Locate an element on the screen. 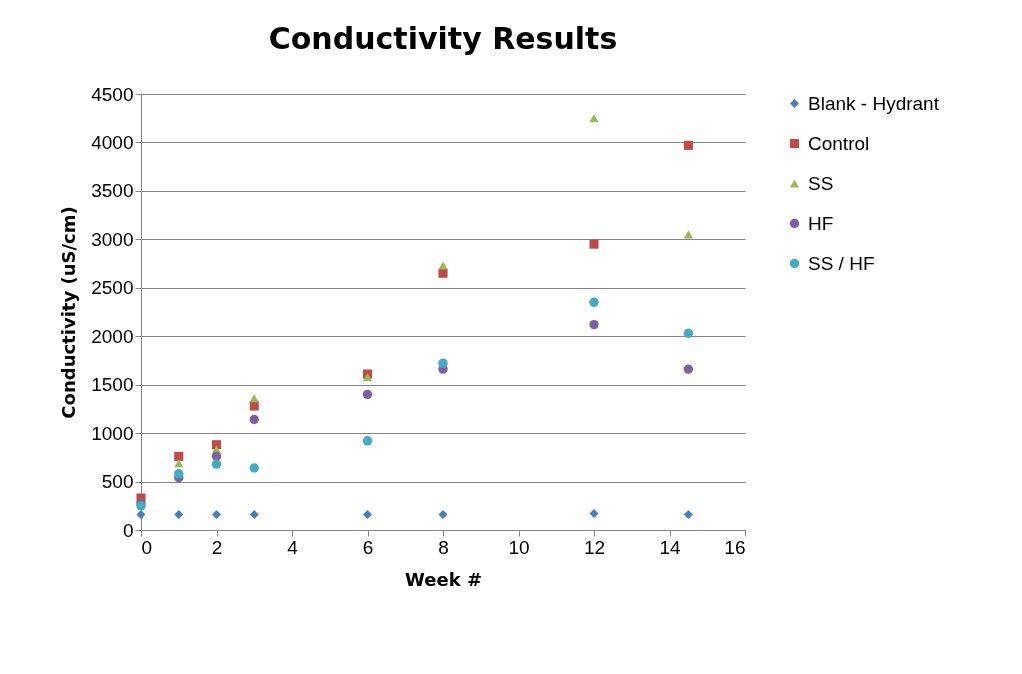 The width and height of the screenshot is (1022, 674). x-tick-label: 14 is located at coordinates (670, 547).